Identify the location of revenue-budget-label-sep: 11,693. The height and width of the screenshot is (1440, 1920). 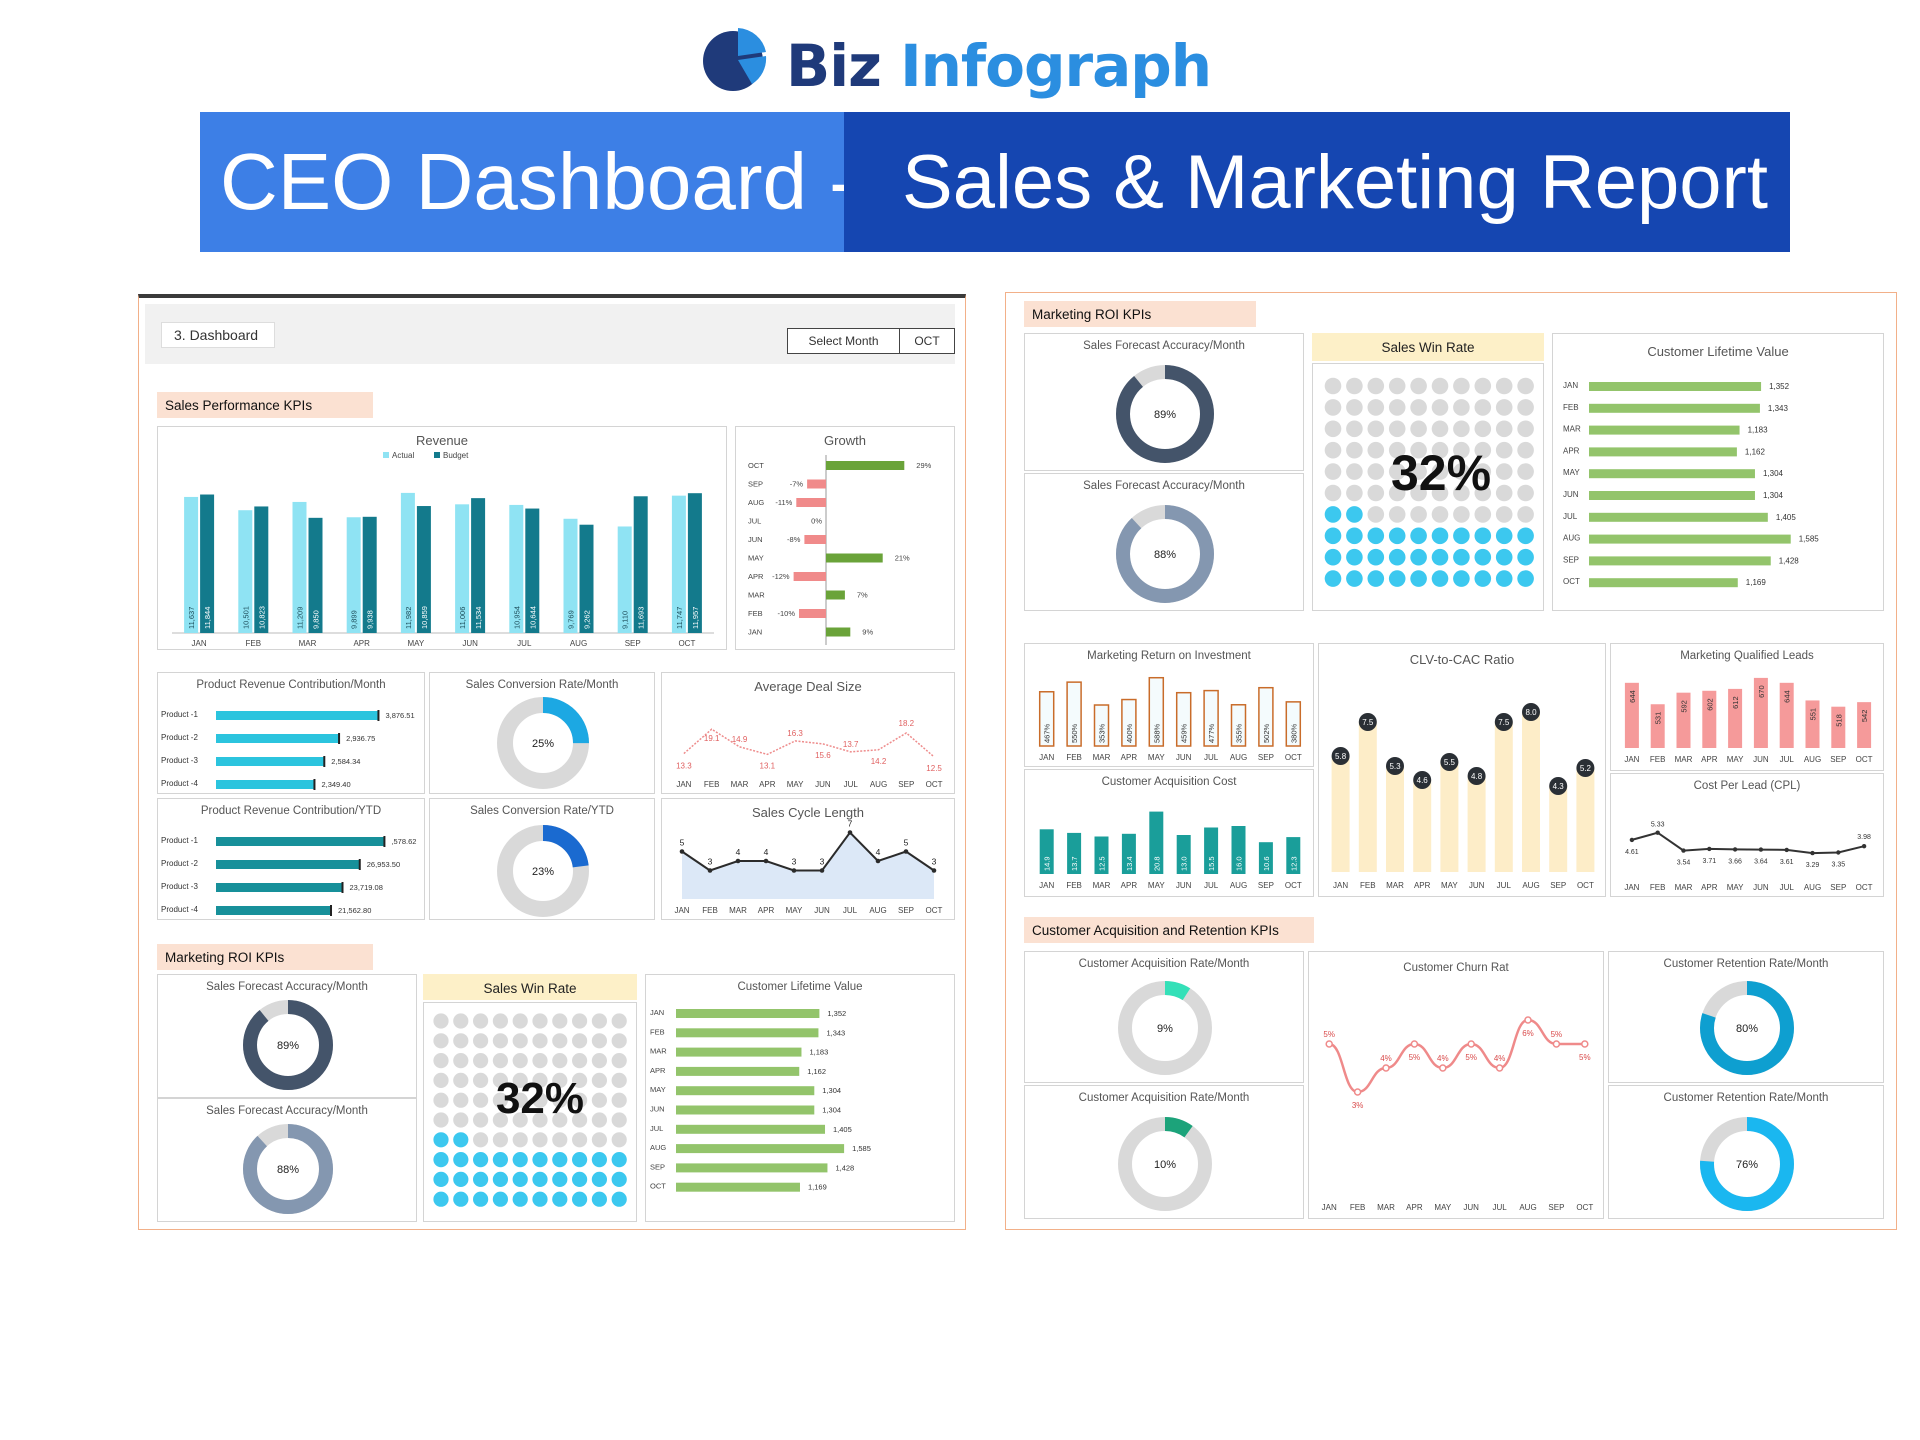
(641, 618).